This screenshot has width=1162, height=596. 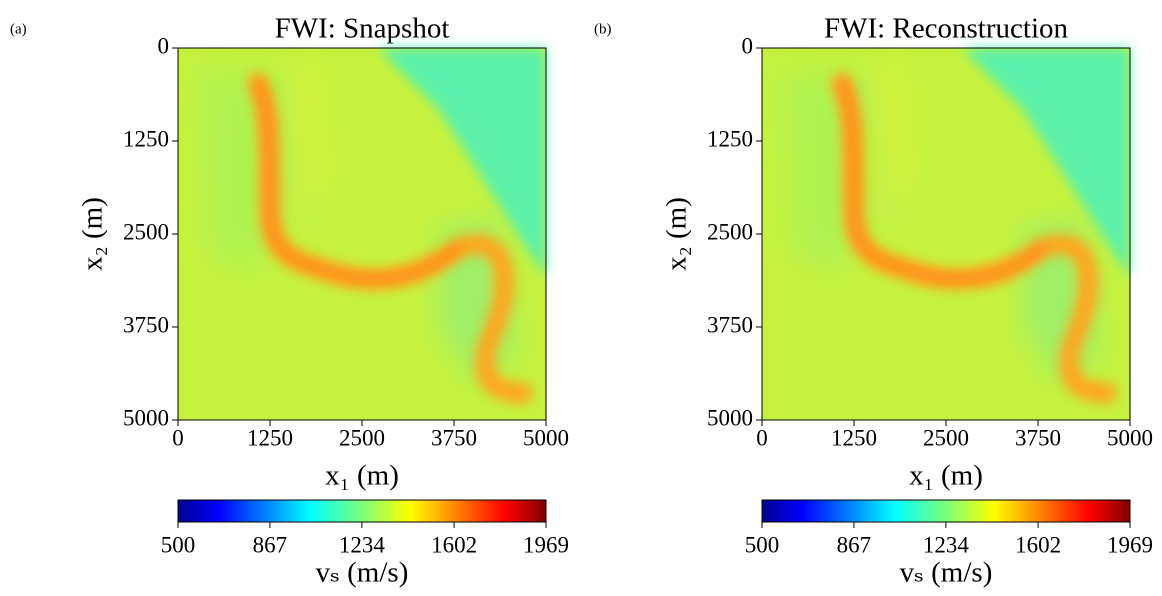 What do you see at coordinates (362, 29) in the screenshot?
I see `chart-title: FWI: Snapshot` at bounding box center [362, 29].